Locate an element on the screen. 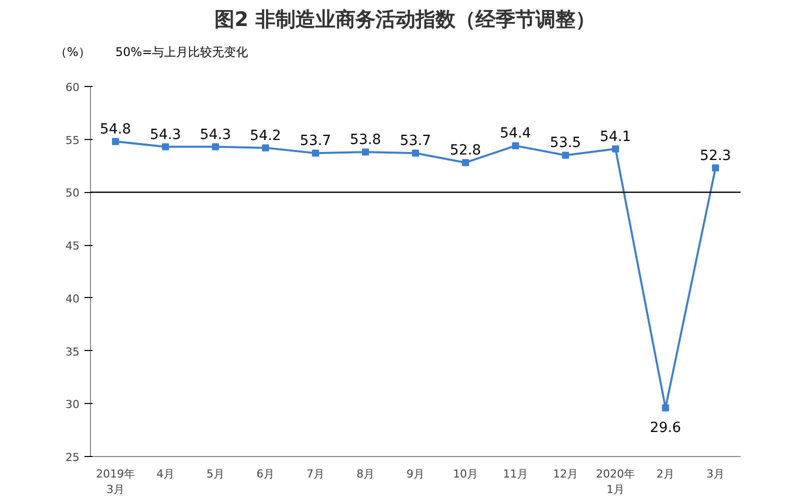 The image size is (800, 500). y-tick-label: 30 is located at coordinates (73, 404).